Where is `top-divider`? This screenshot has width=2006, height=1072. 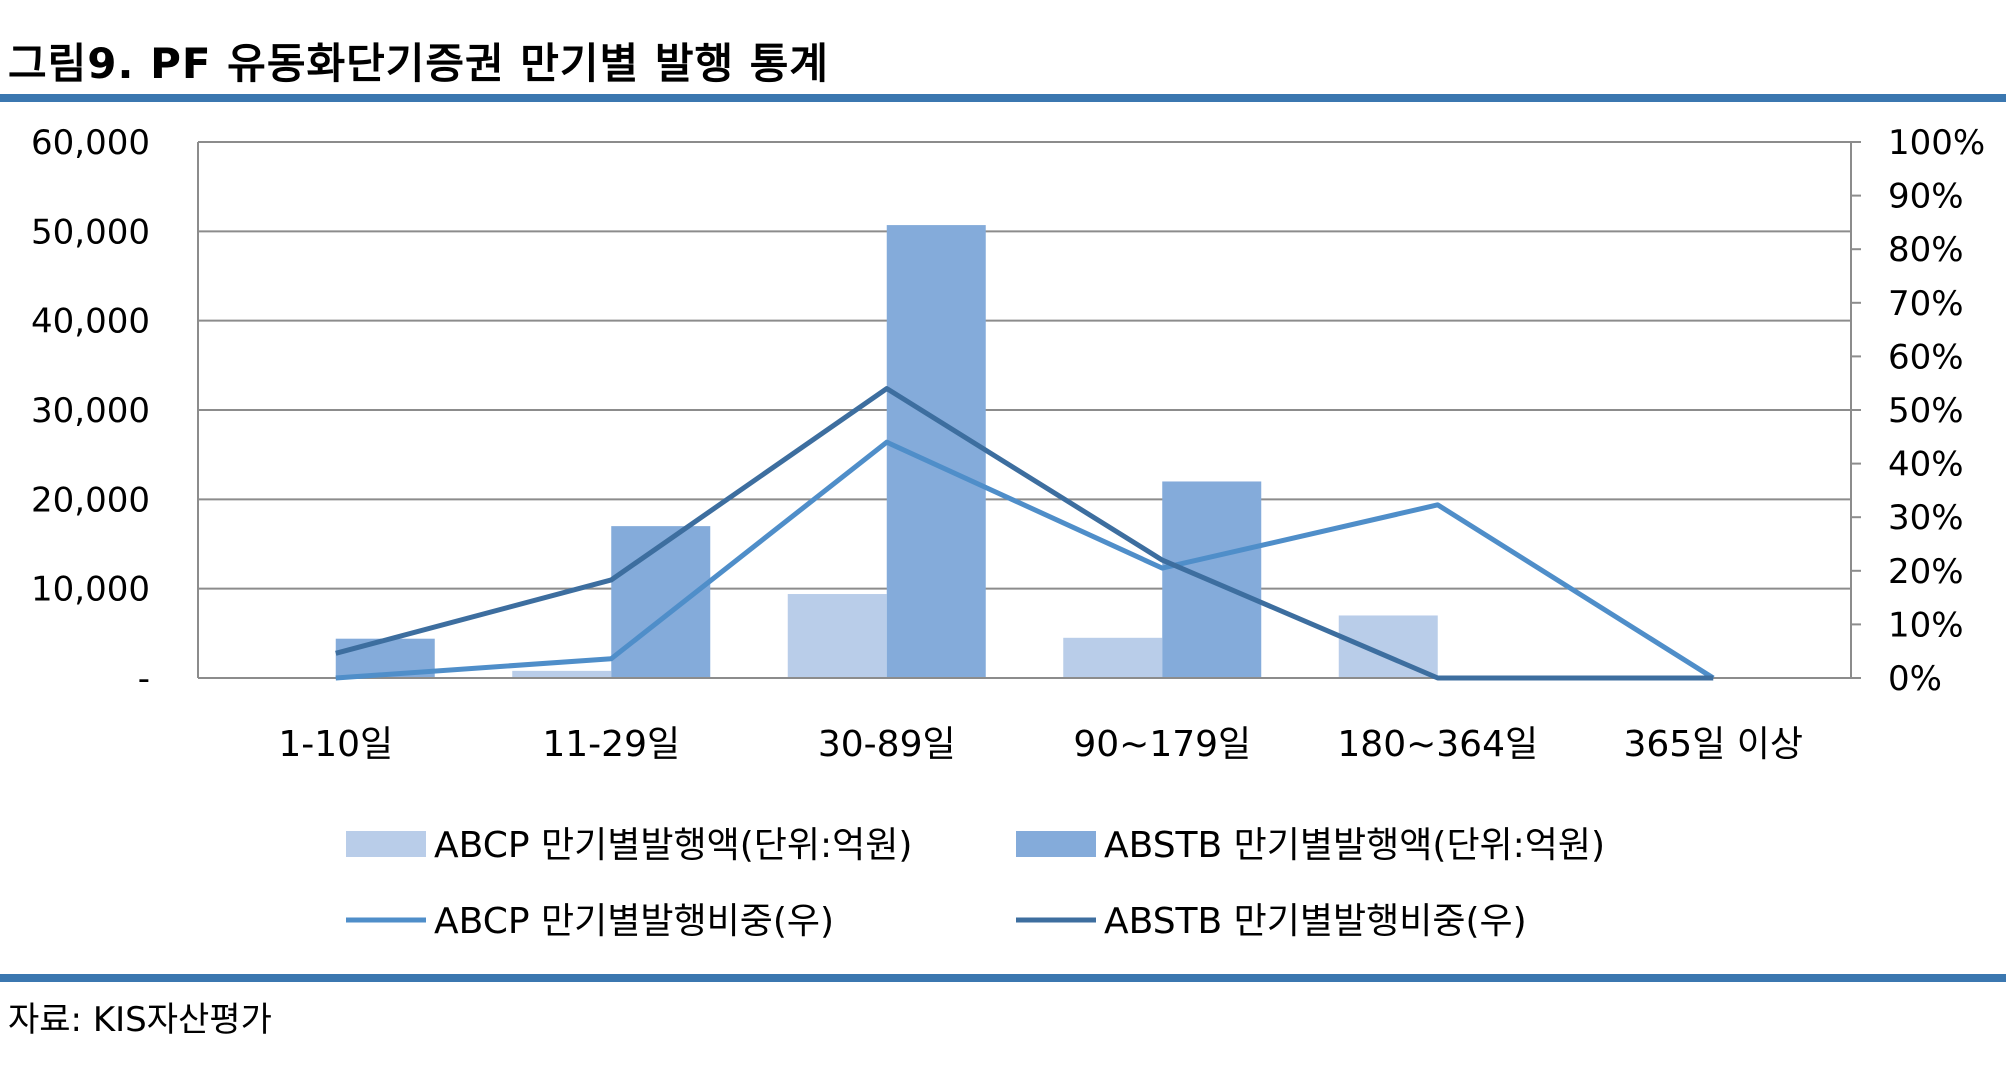
top-divider is located at coordinates (1003, 98).